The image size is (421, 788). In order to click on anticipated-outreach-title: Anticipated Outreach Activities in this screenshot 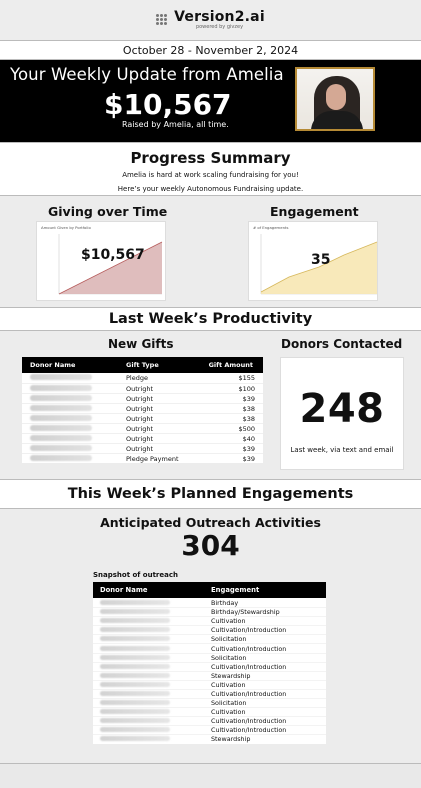, I will do `click(210, 522)`.